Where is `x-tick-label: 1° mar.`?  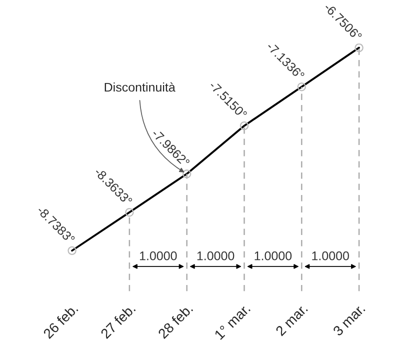 x-tick-label: 1° mar. is located at coordinates (232, 321).